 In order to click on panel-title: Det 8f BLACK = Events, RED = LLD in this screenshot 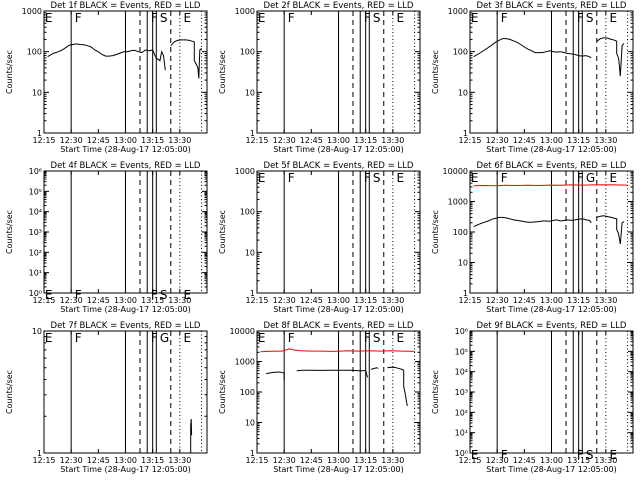, I will do `click(339, 326)`.